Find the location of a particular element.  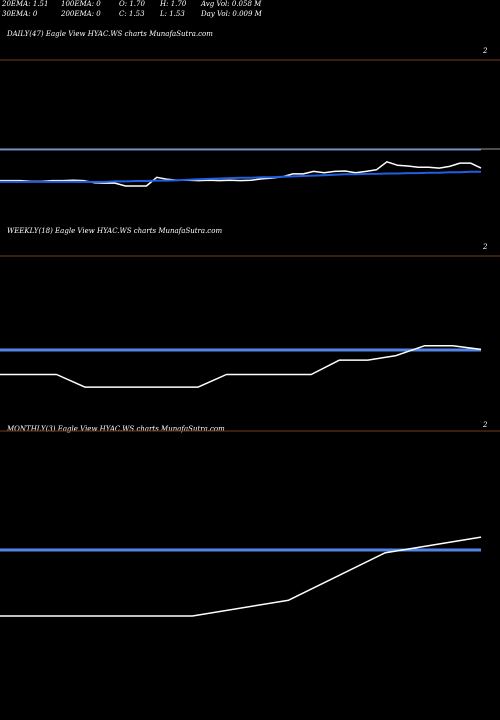

daily-ema-line is located at coordinates (240, 176).